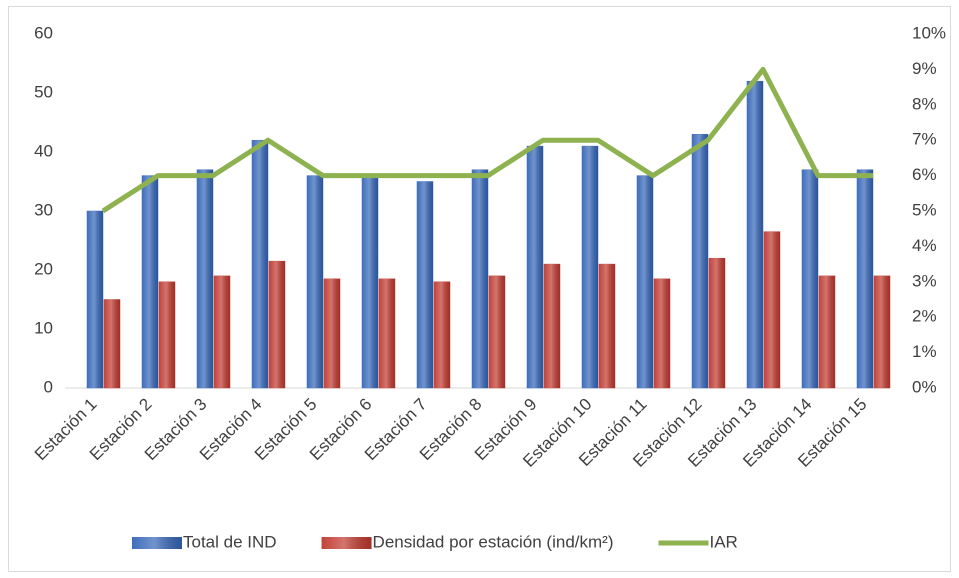  Describe the element at coordinates (43, 32) in the screenshot. I see `y-tick-label: 60` at that location.